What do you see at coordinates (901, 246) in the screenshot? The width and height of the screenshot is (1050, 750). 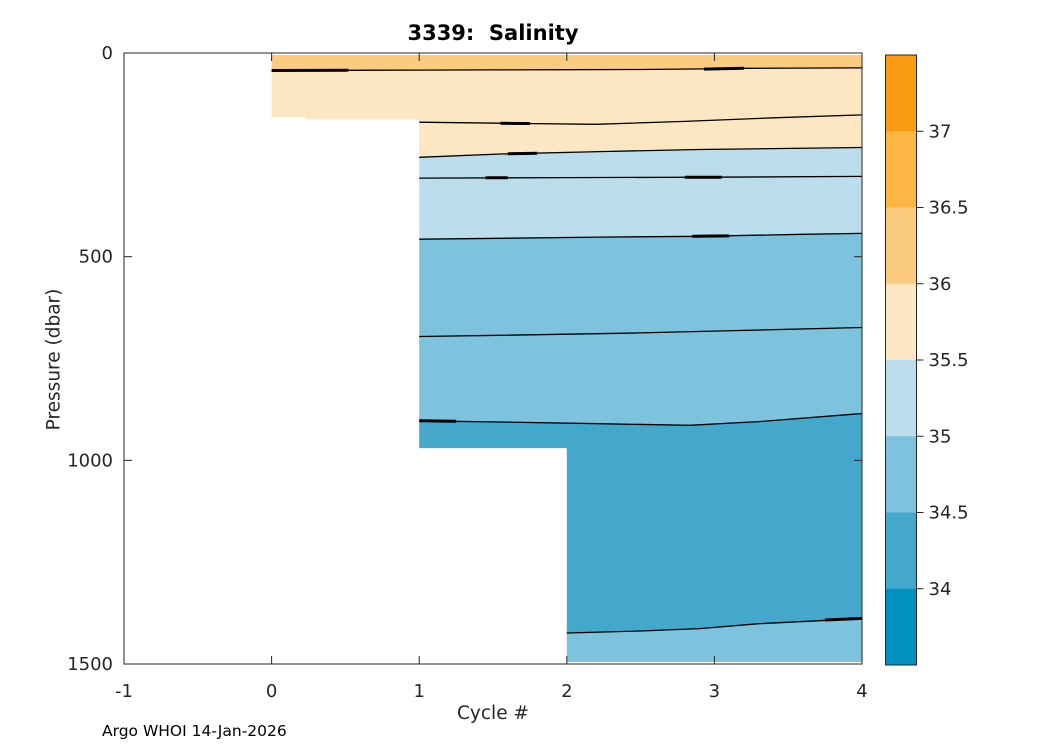 I see `colorbar-band-36-36.5` at bounding box center [901, 246].